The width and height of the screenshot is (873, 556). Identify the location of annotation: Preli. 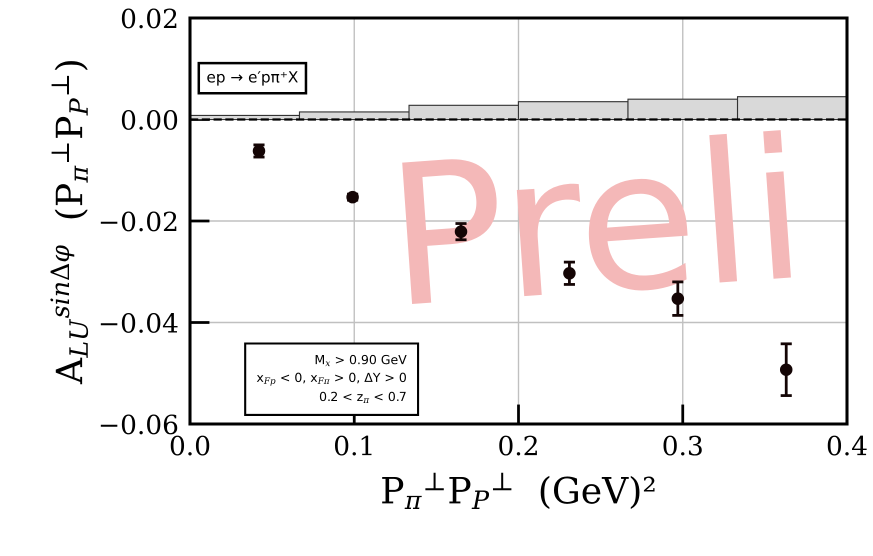
(597, 218).